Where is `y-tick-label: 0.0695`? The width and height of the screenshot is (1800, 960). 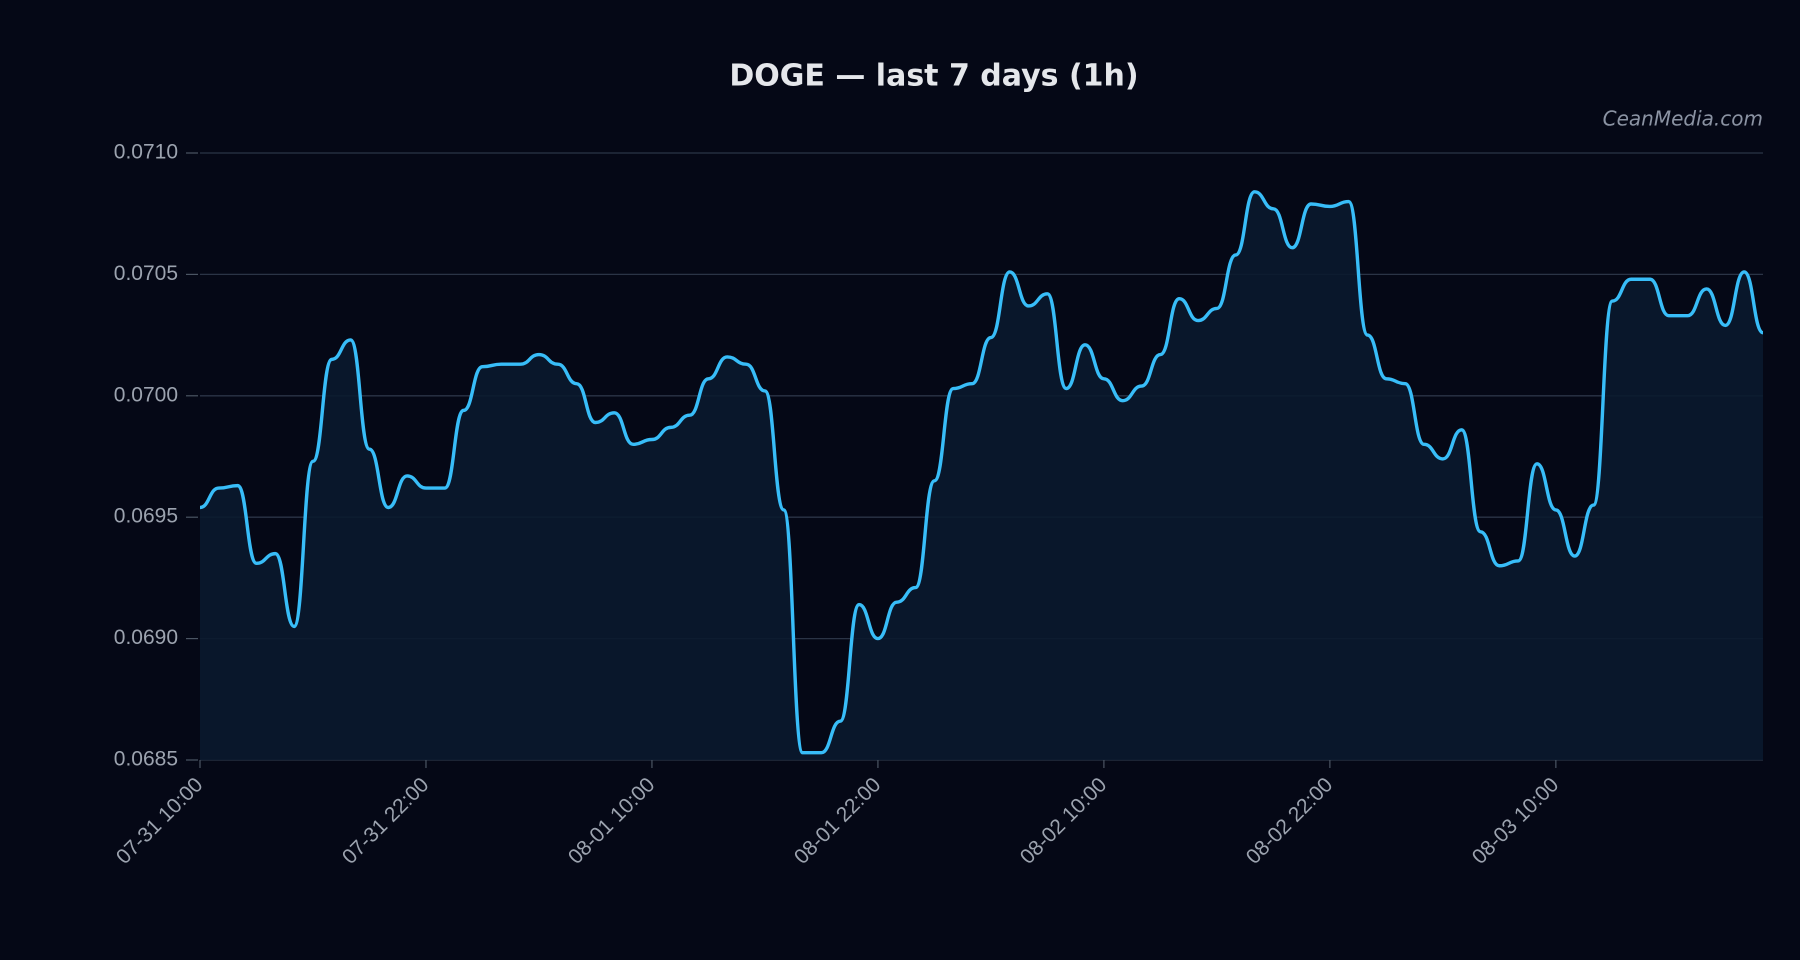 y-tick-label: 0.0695 is located at coordinates (146, 516).